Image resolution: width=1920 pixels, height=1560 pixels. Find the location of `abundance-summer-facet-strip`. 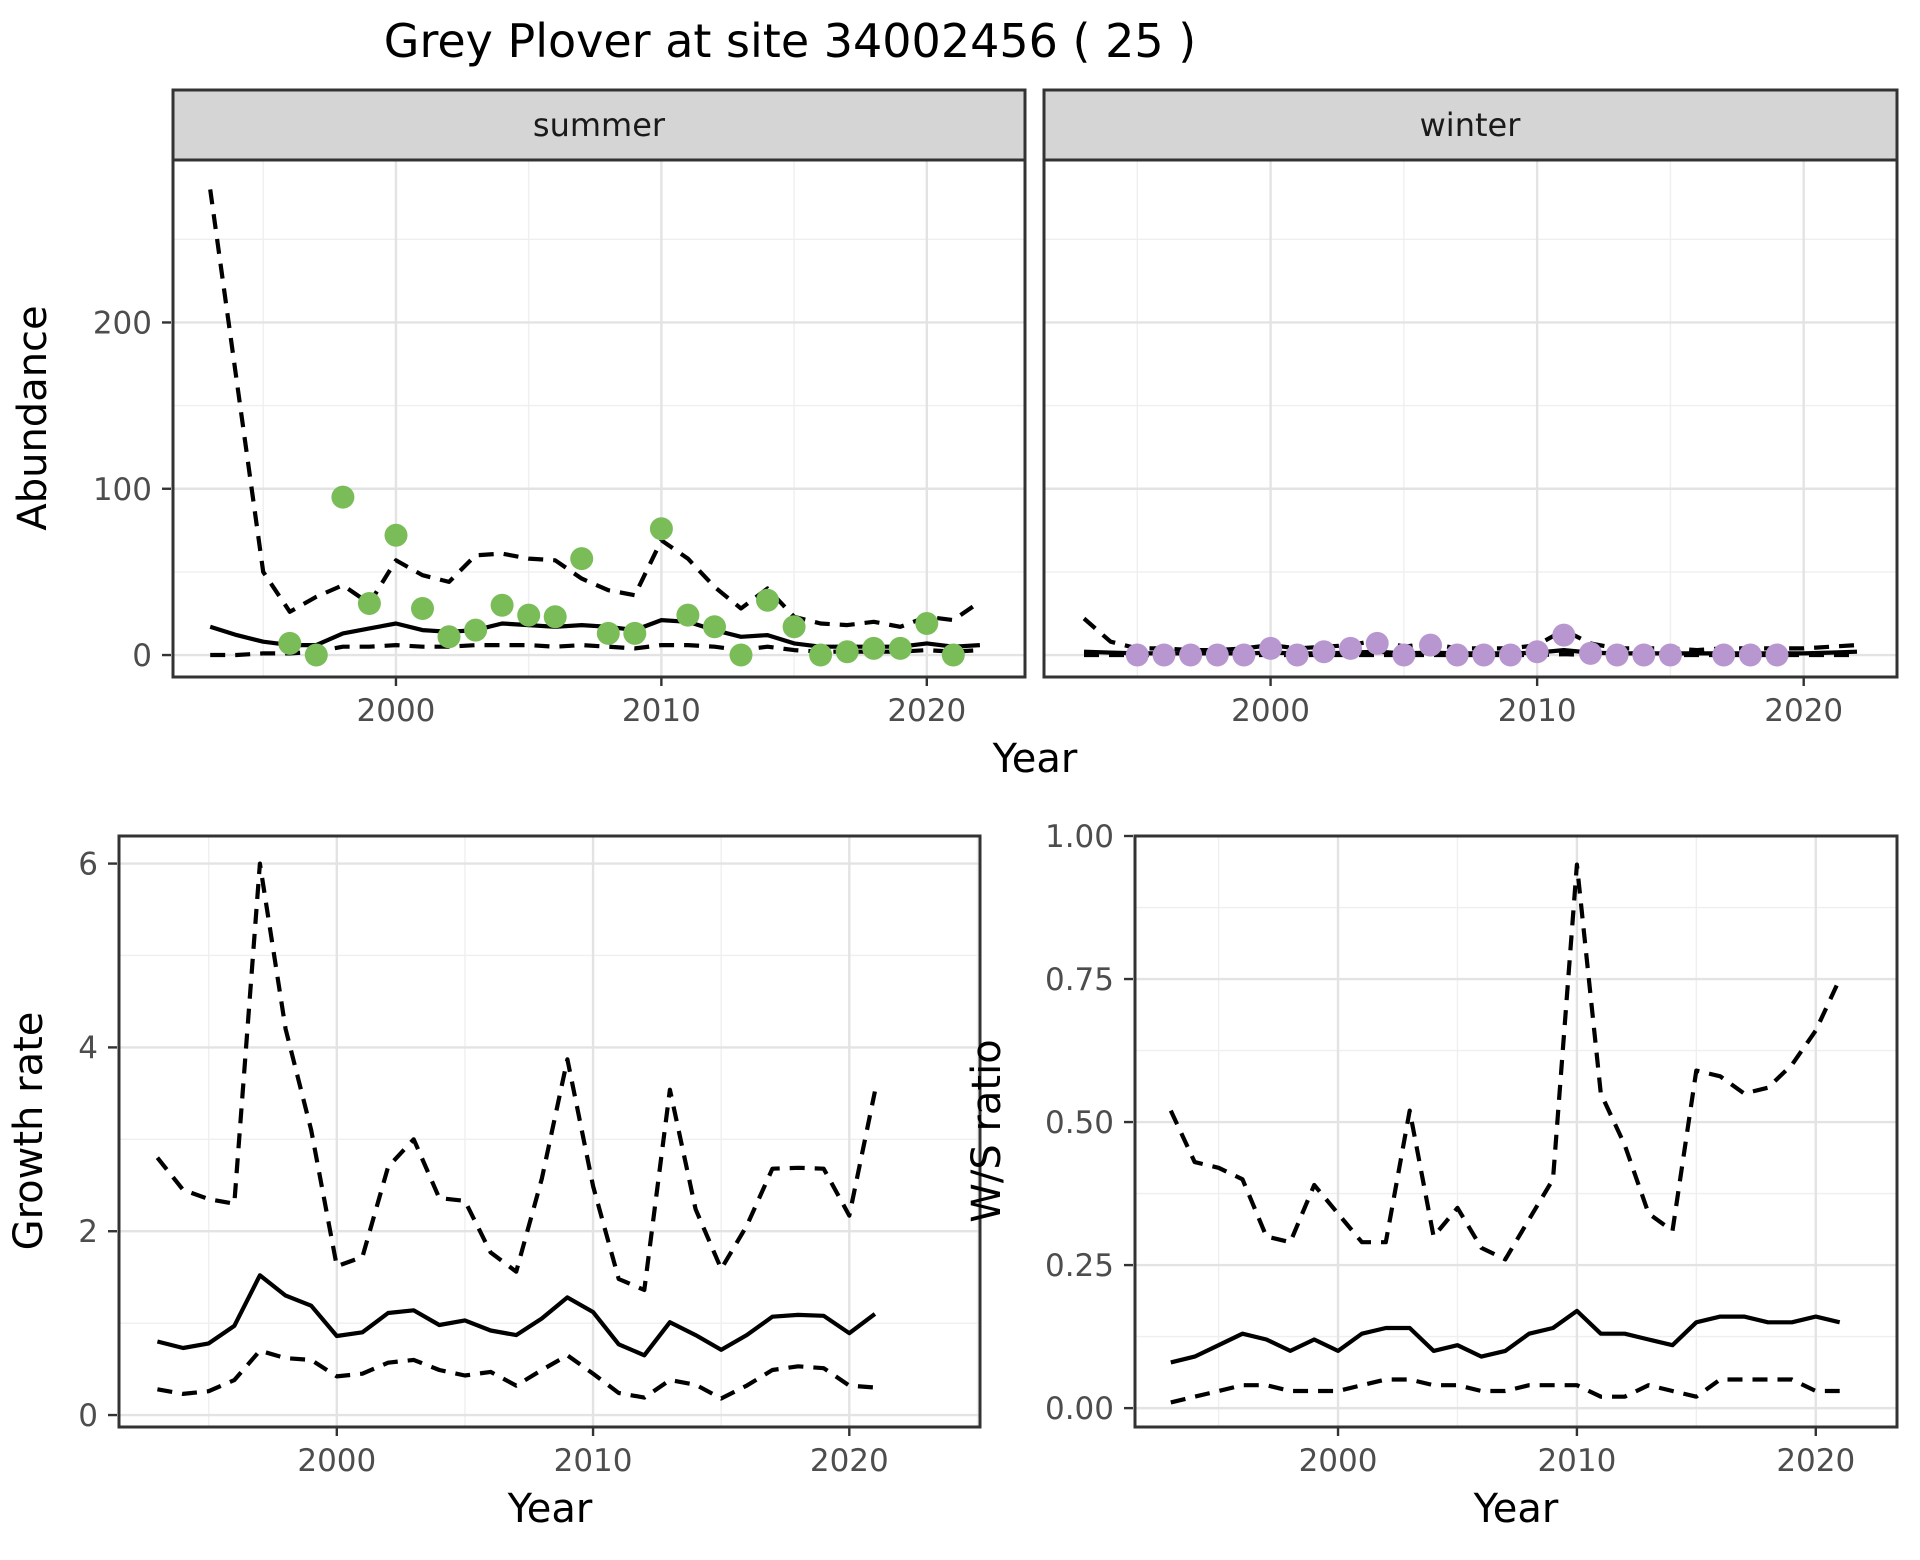

abundance-summer-facet-strip is located at coordinates (599, 125).